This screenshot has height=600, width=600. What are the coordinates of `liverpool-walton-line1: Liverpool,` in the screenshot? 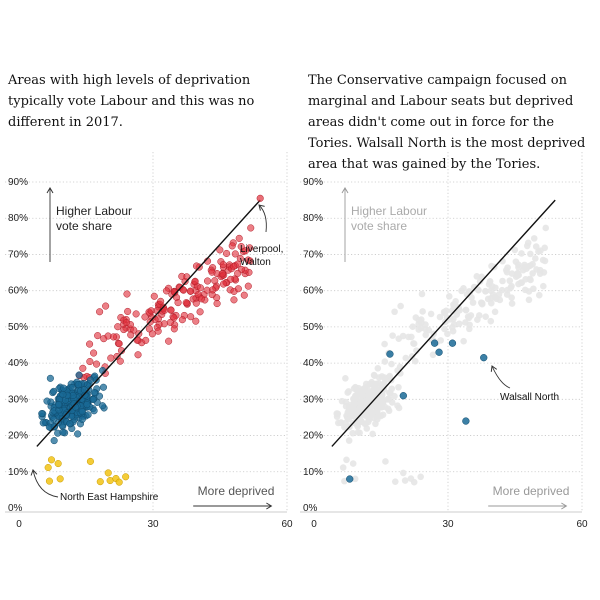 It's located at (261, 249).